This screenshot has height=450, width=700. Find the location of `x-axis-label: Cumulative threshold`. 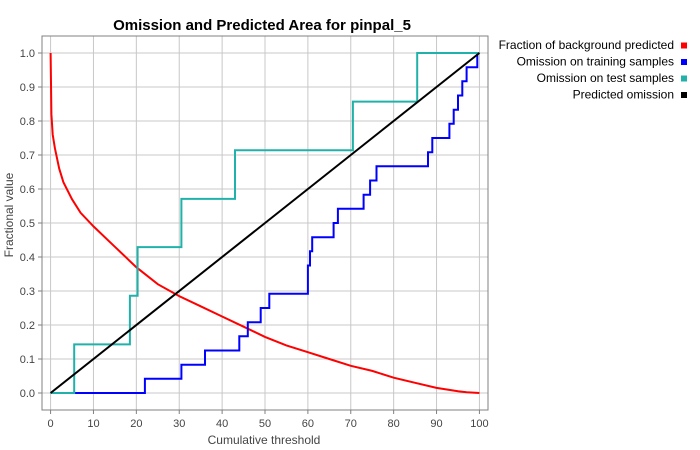

x-axis-label: Cumulative threshold is located at coordinates (264, 440).